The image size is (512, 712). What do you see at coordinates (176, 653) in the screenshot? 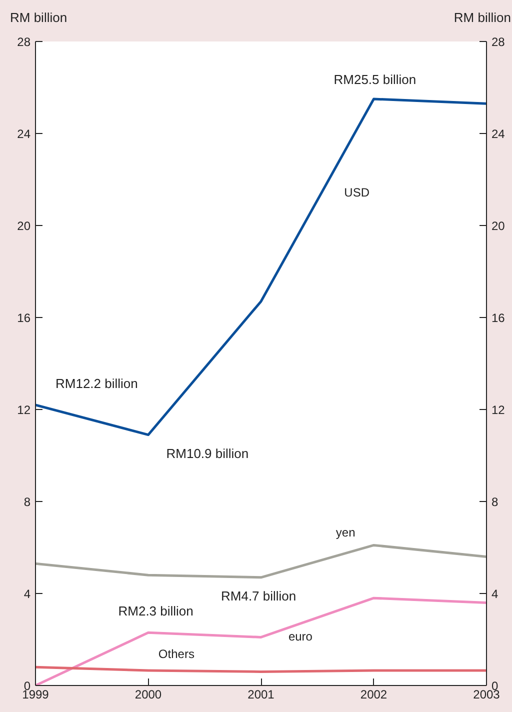
I see `series-label: Others` at bounding box center [176, 653].